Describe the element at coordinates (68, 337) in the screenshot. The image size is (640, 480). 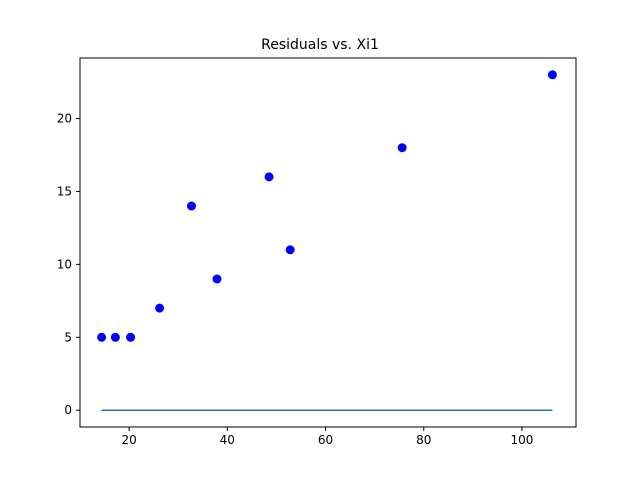
I see `y-tick-label-5: 5` at that location.